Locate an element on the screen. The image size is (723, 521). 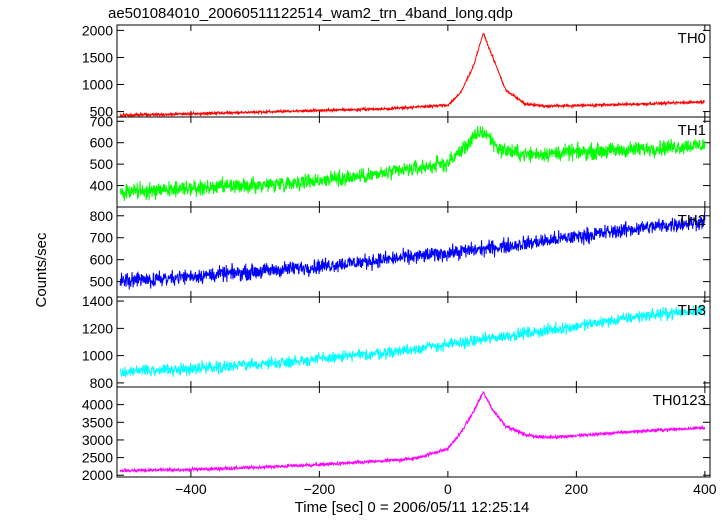
series-line-th2 is located at coordinates (412, 251).